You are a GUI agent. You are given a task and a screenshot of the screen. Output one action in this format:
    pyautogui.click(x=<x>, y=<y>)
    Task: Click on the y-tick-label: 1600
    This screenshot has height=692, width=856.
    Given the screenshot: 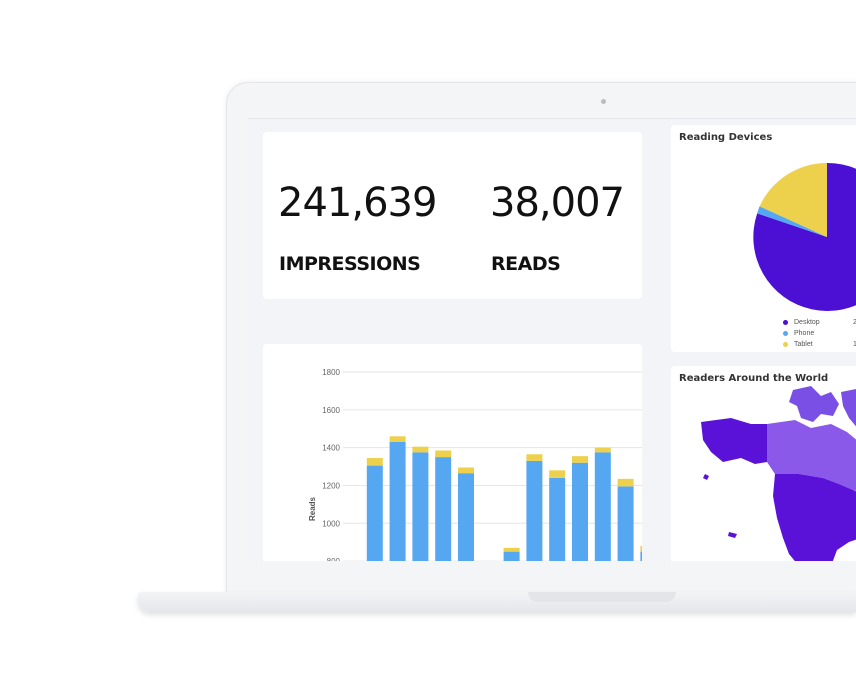 What is the action you would take?
    pyautogui.click(x=331, y=410)
    